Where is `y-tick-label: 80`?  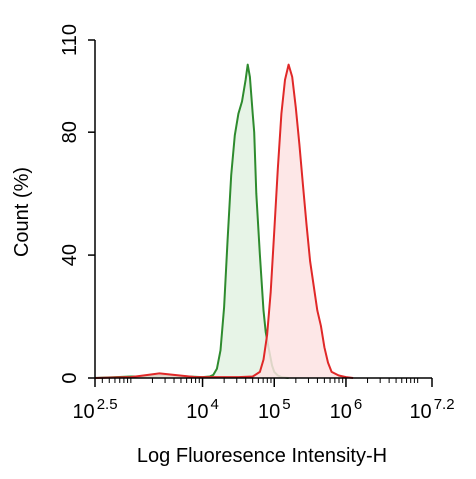 y-tick-label: 80 is located at coordinates (70, 132).